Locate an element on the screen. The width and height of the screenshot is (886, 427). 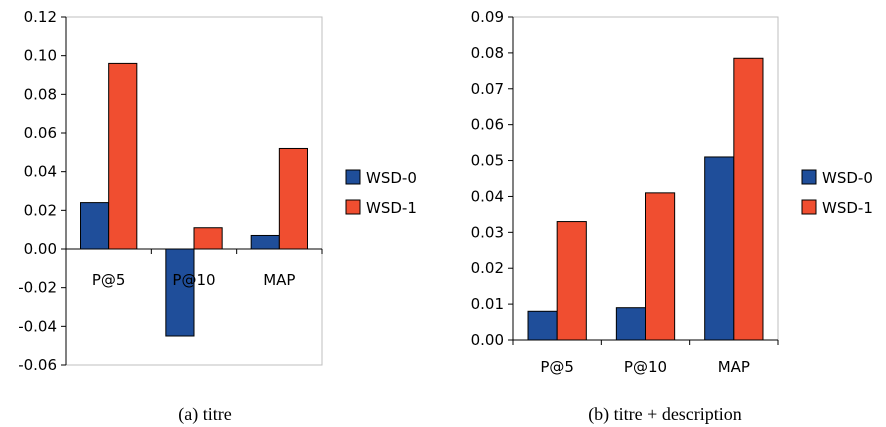
y-tick-label: 0.05 is located at coordinates (487, 161).